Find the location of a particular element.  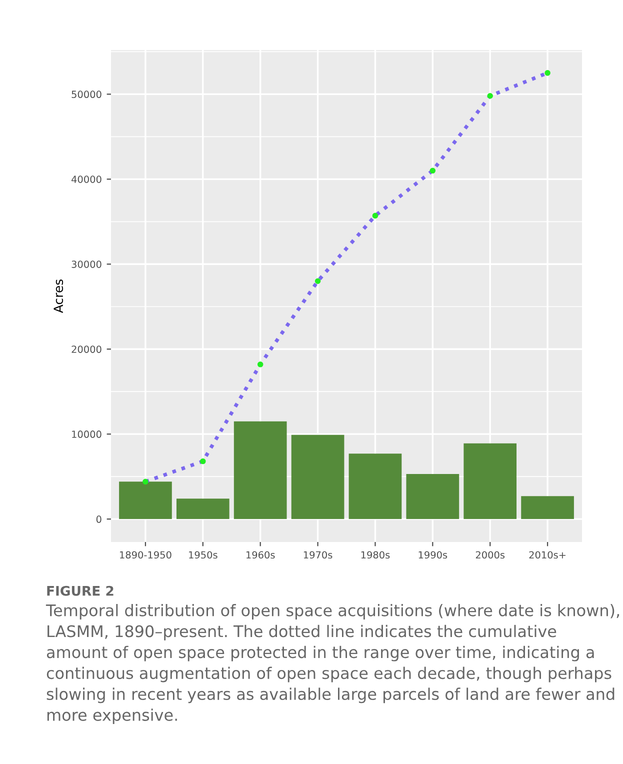

x-tick-label: 1990s is located at coordinates (433, 555).